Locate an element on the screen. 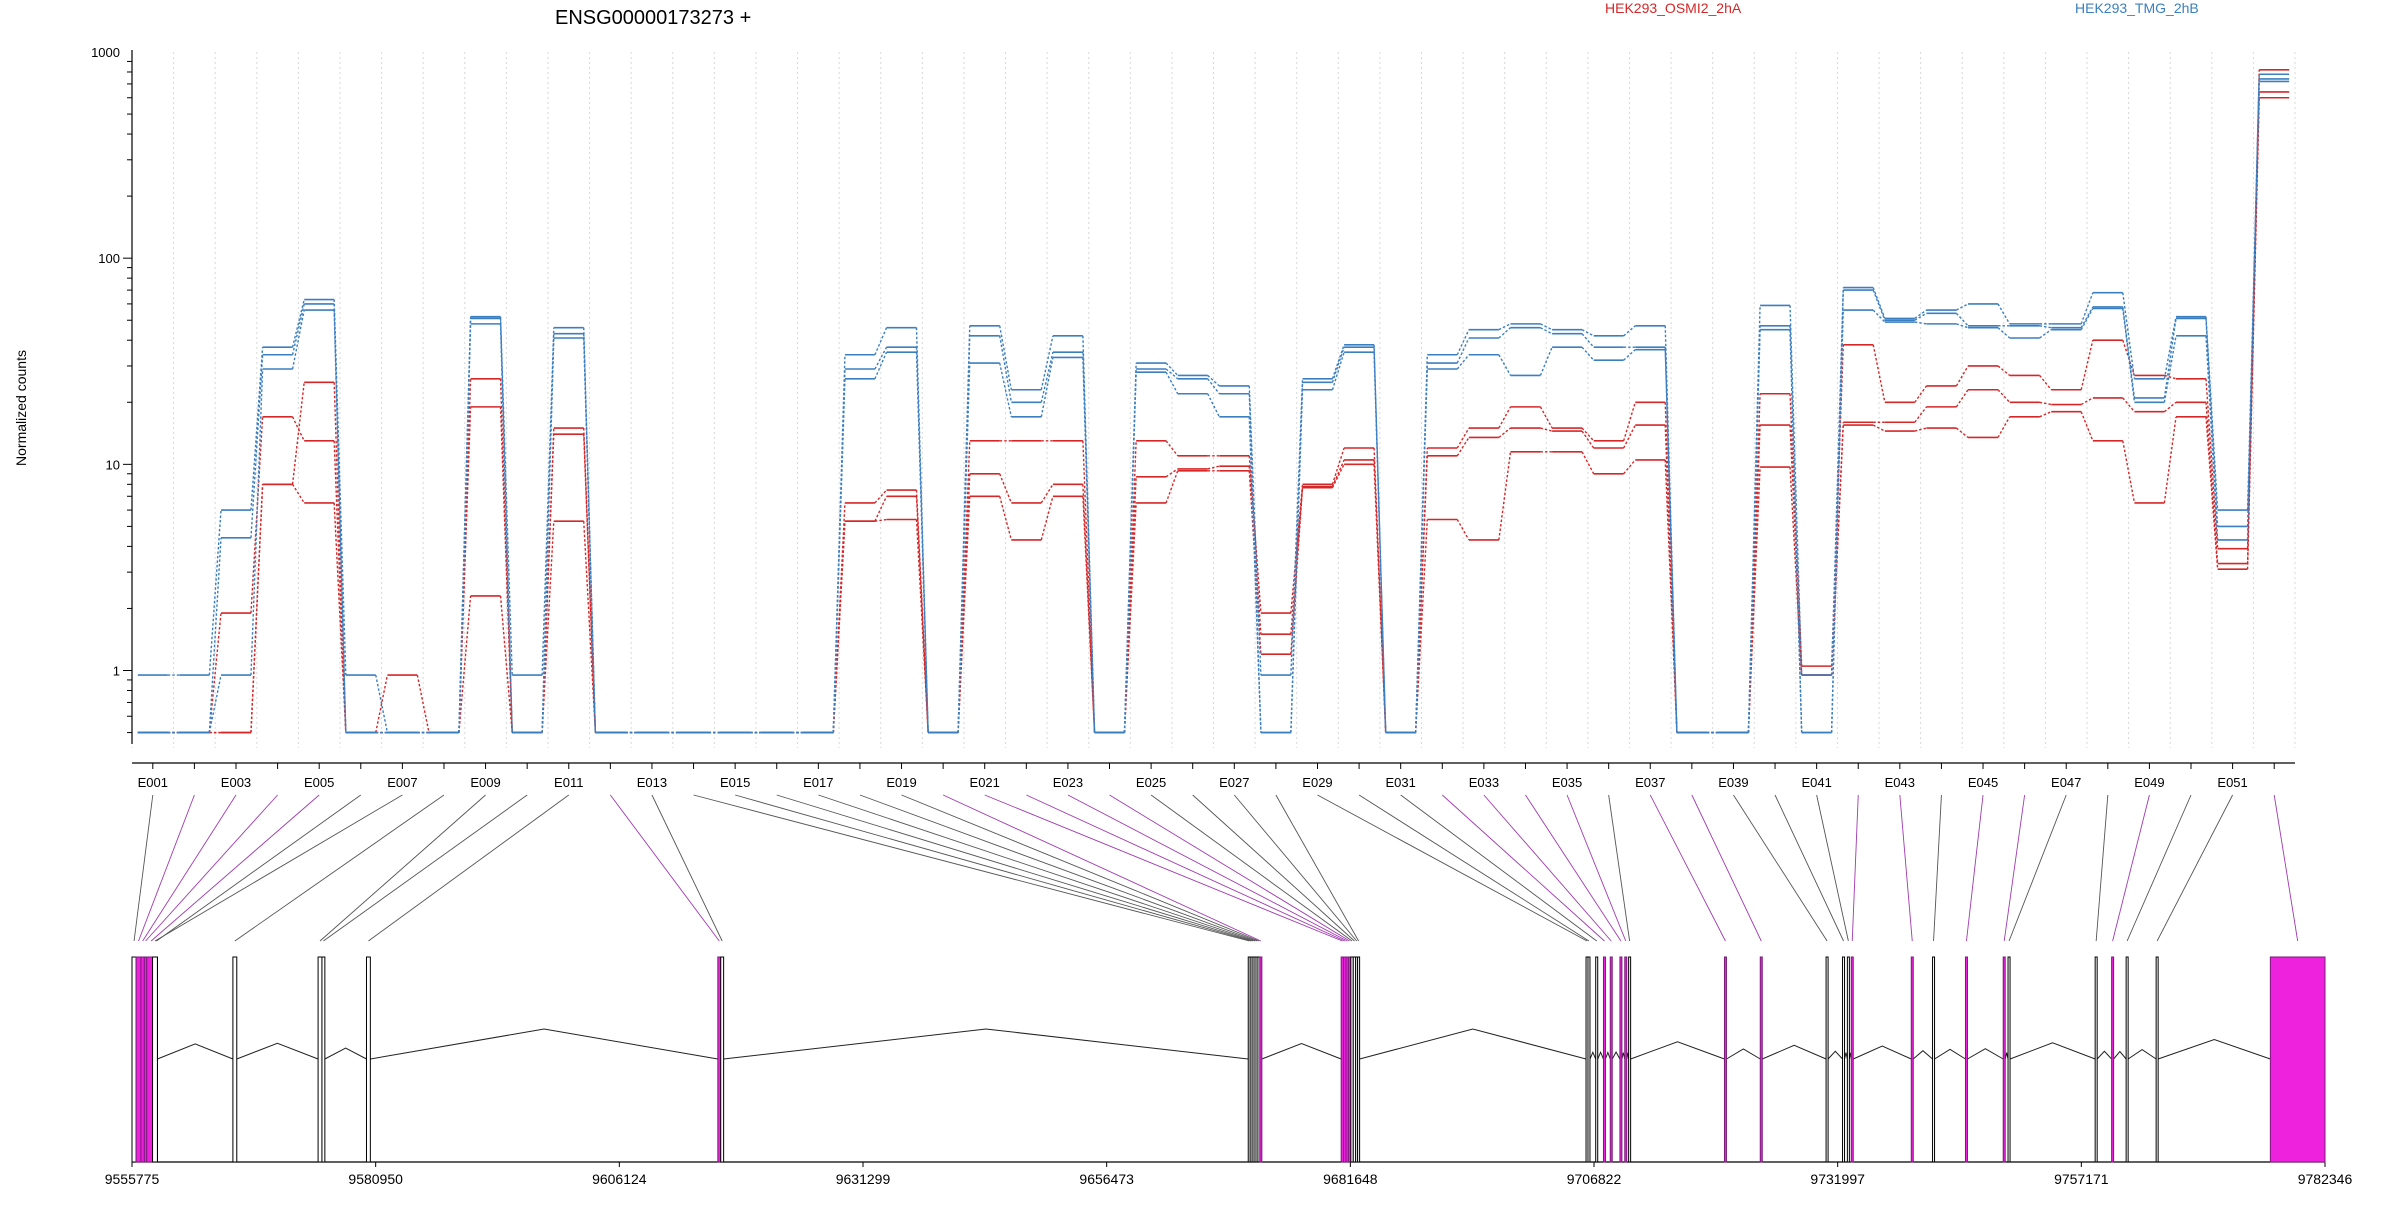  exon-box-E020 is located at coordinates (1261, 1059).